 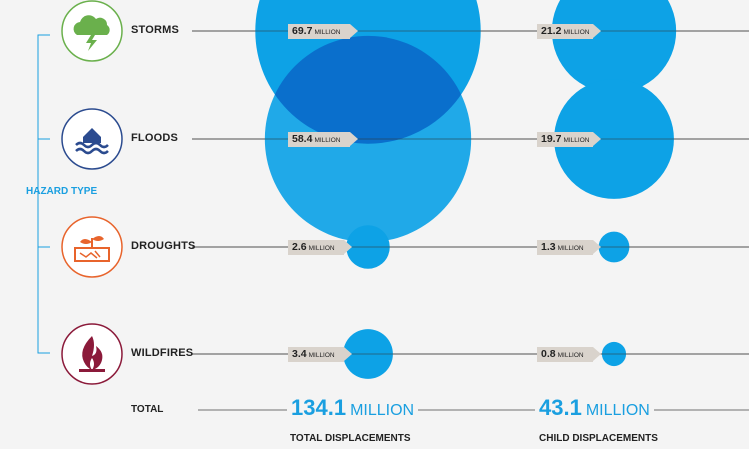 I want to click on value-tag-total-droughts: 2.6 MILLION, so click(x=320, y=247).